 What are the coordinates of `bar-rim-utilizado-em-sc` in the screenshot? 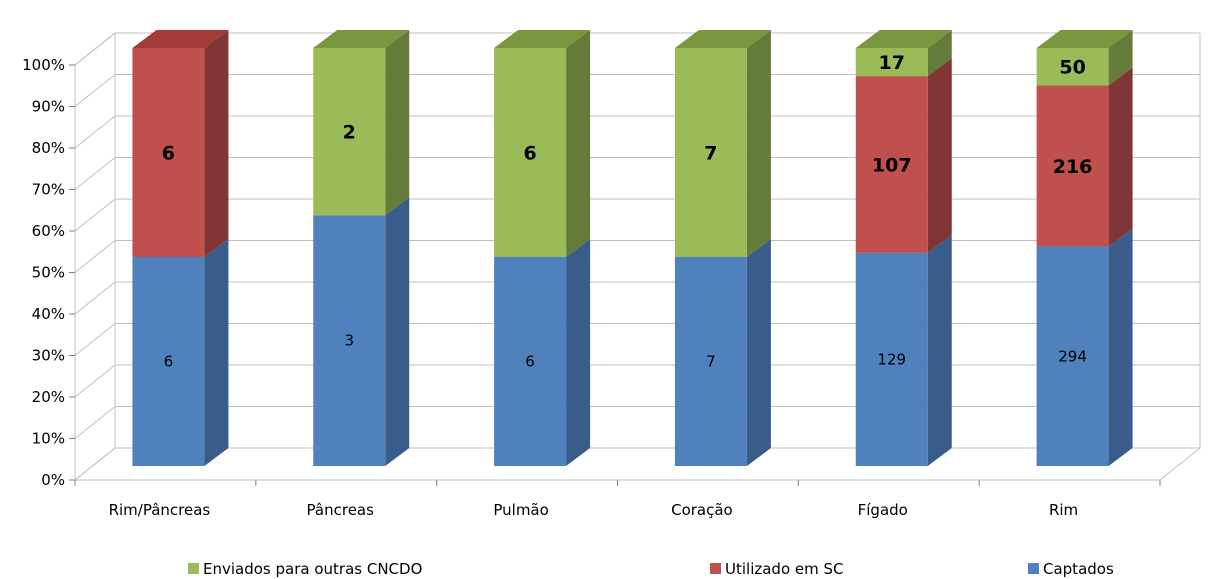 It's located at (1084, 157).